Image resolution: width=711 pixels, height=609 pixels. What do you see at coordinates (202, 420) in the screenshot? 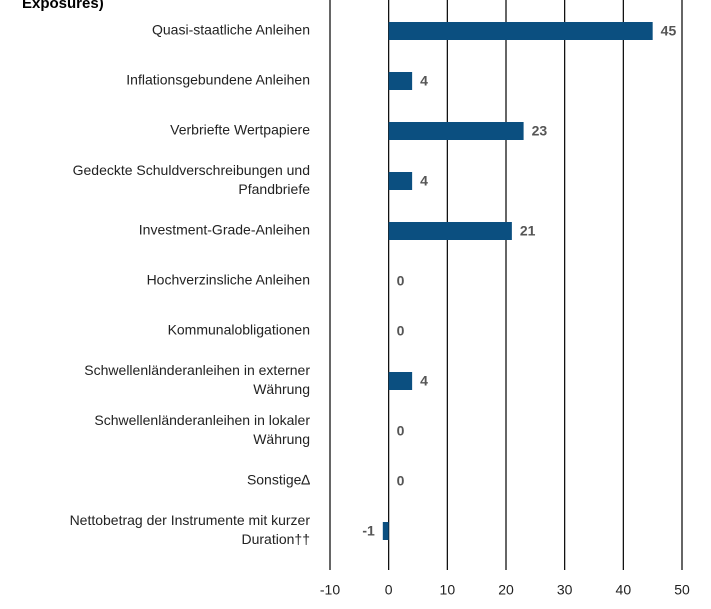
I see `category-label: Schwellenländeranleihen in lokaler` at bounding box center [202, 420].